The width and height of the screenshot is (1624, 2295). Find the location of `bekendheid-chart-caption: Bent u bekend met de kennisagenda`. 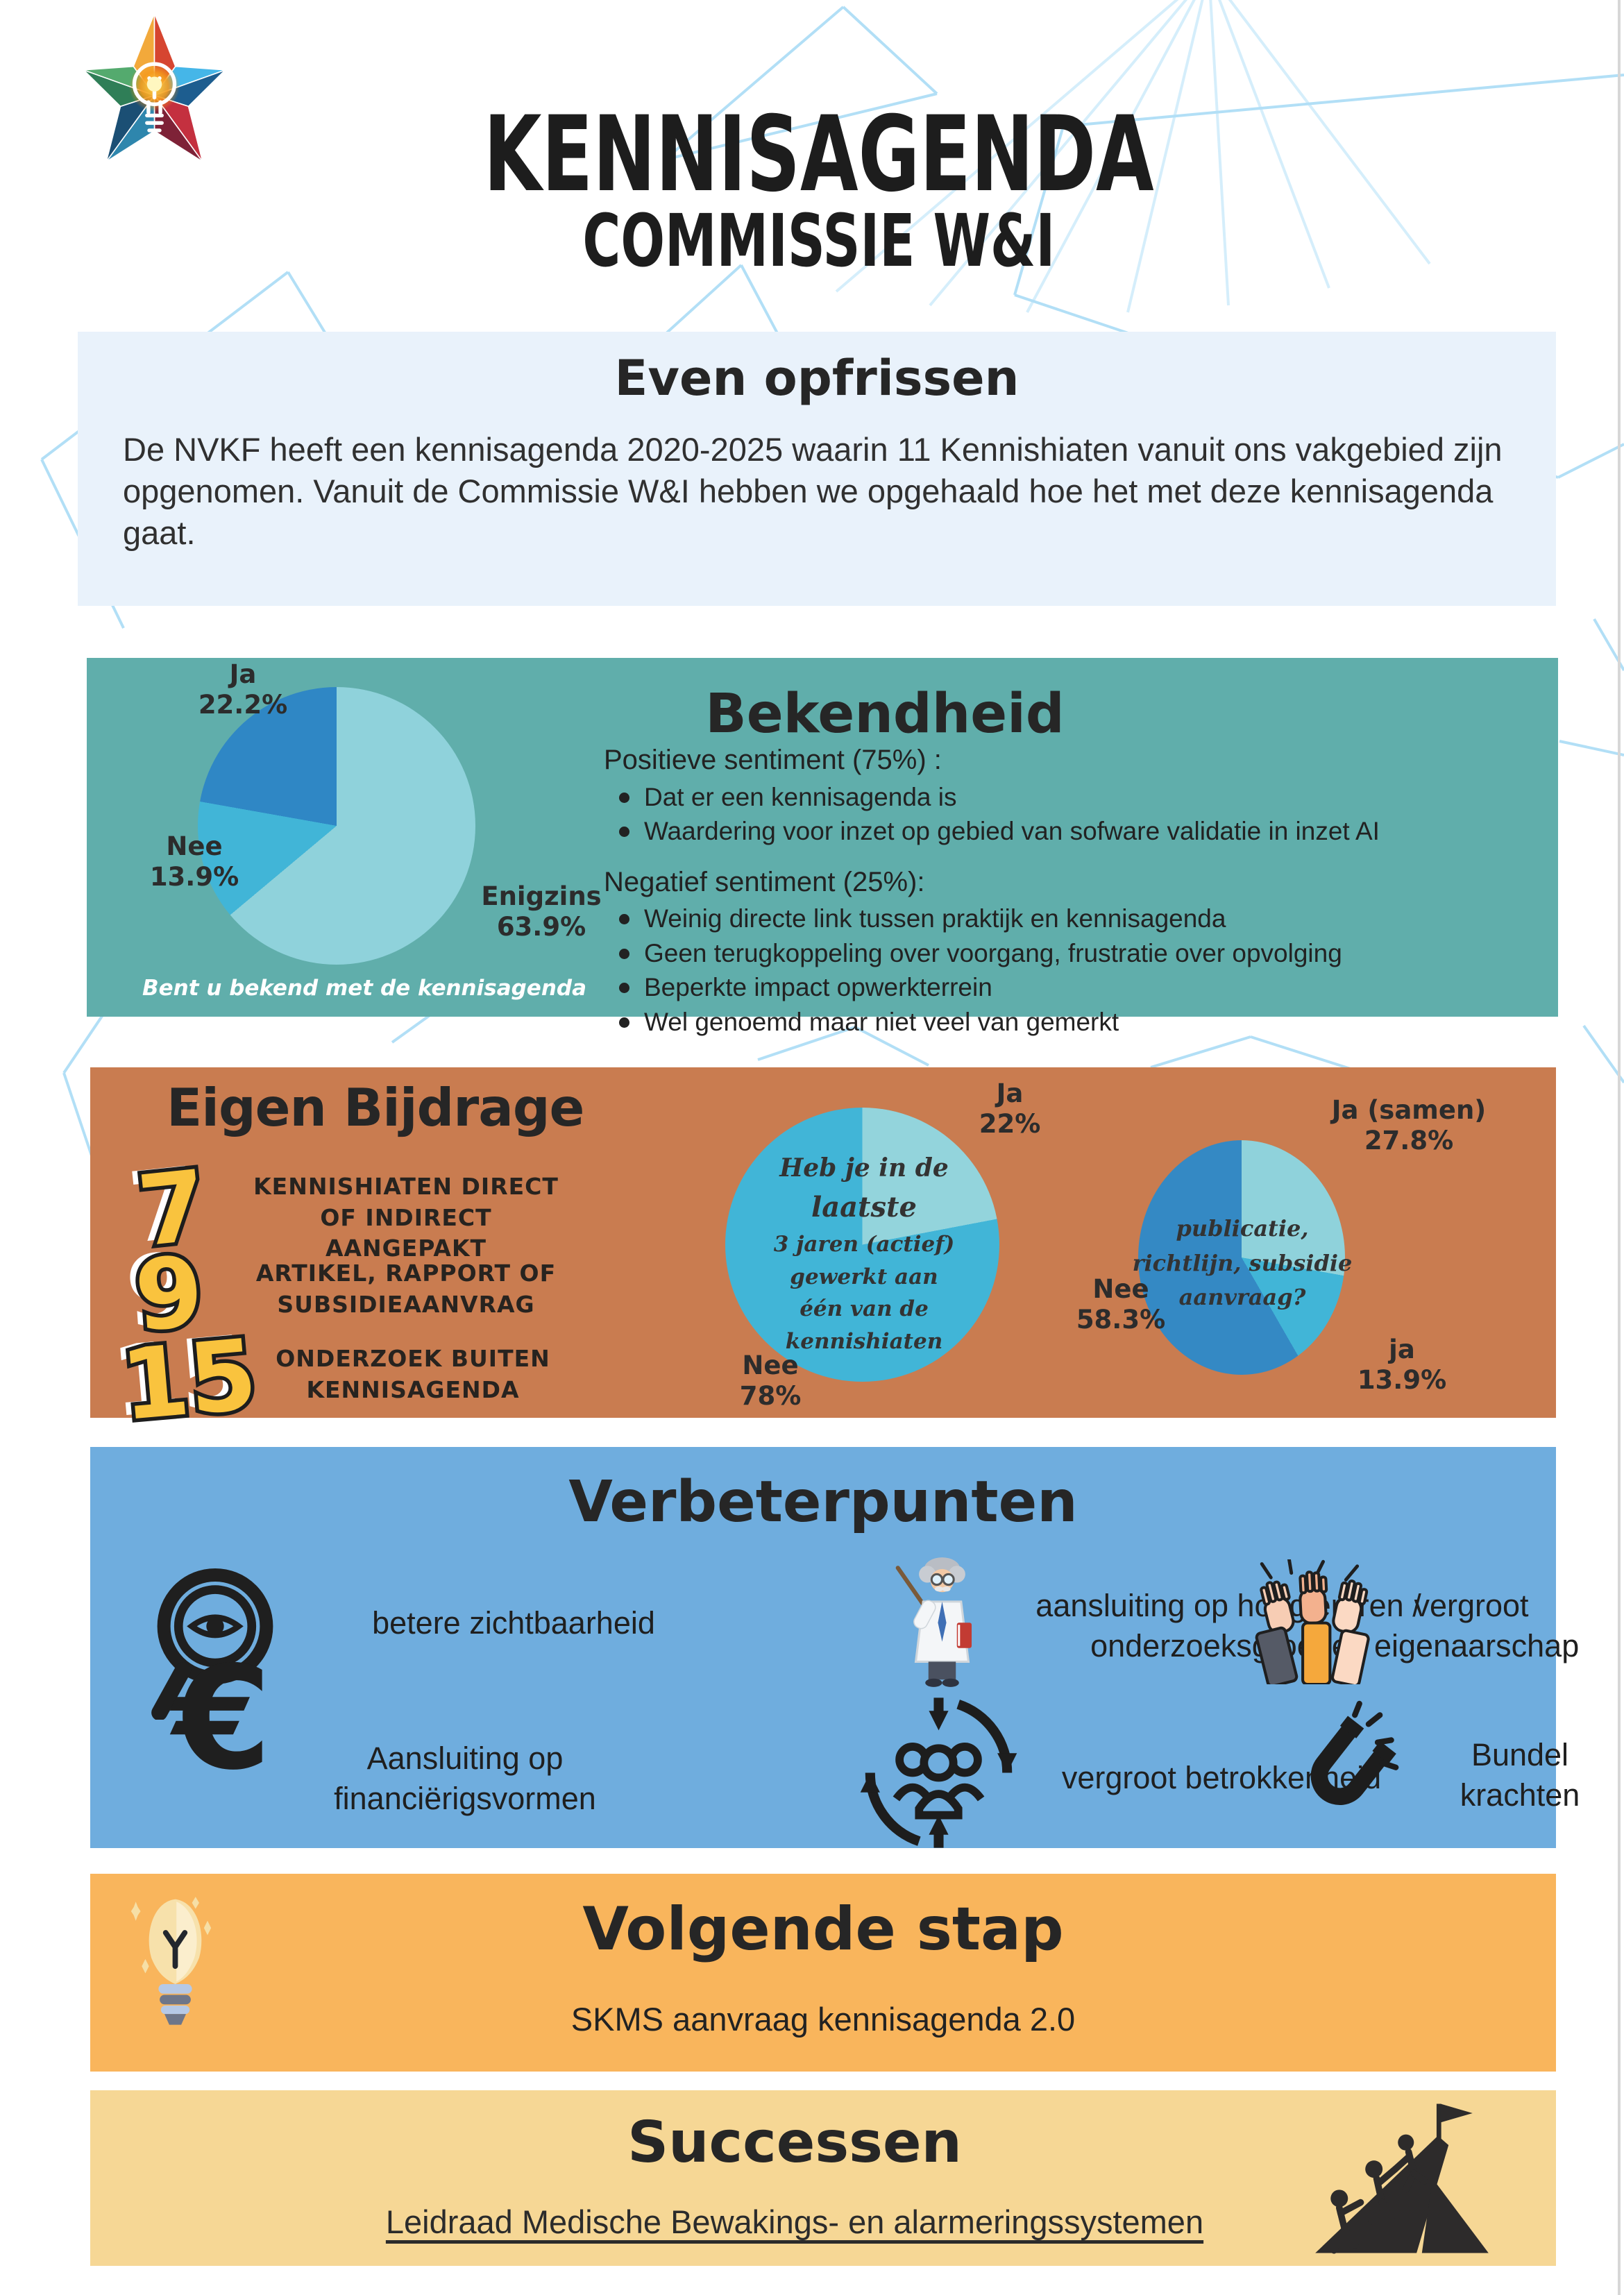

bekendheid-chart-caption: Bent u bekend met de kennisagenda is located at coordinates (364, 988).